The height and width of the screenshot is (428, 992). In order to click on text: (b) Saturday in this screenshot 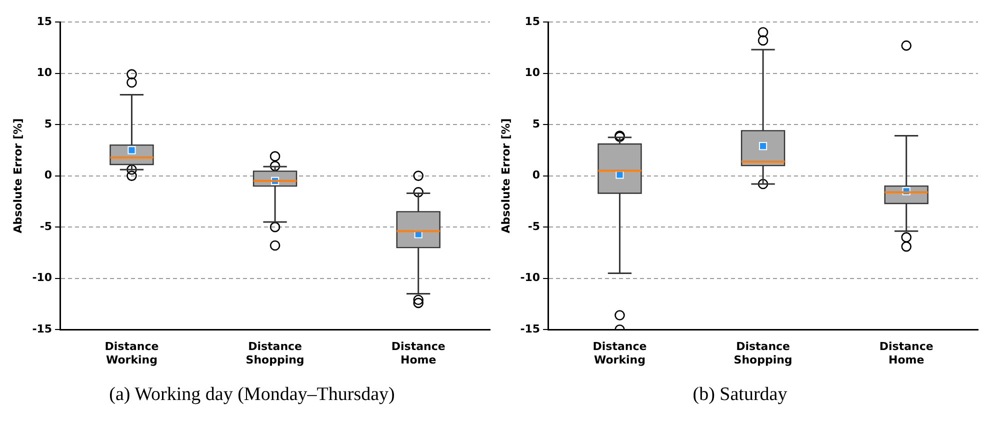, I will do `click(740, 395)`.